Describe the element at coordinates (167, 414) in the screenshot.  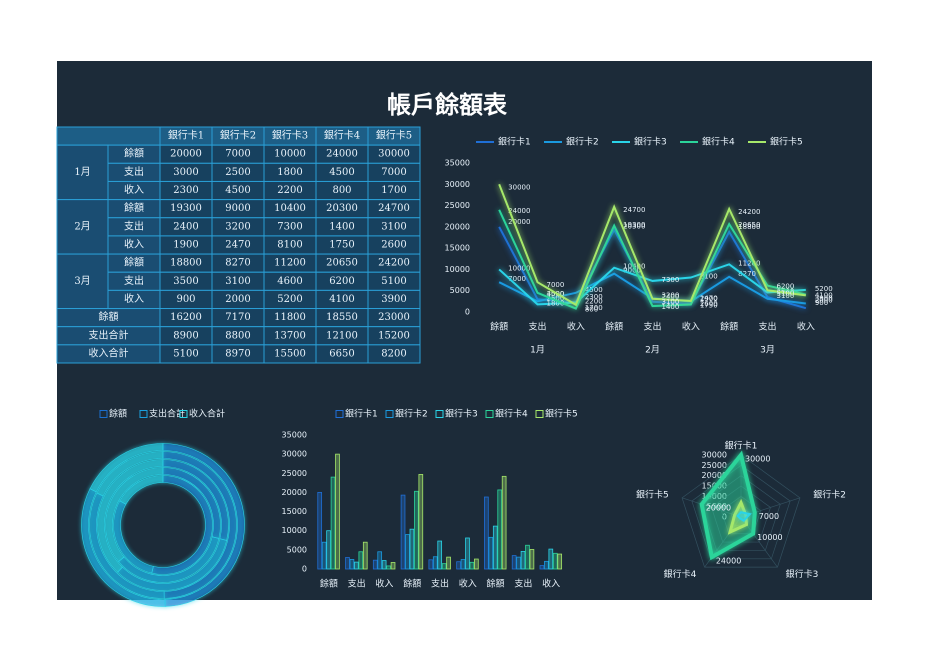
I see `legend-label: 支出合計` at that location.